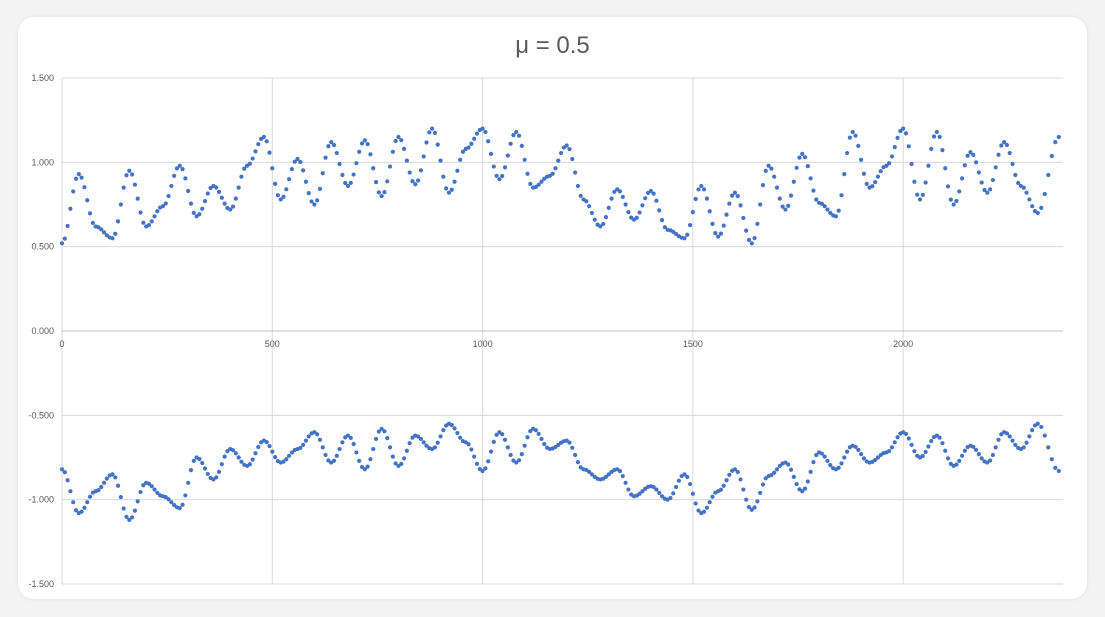 This screenshot has height=617, width=1105. What do you see at coordinates (42, 247) in the screenshot?
I see `y-tick-label: 0.500` at bounding box center [42, 247].